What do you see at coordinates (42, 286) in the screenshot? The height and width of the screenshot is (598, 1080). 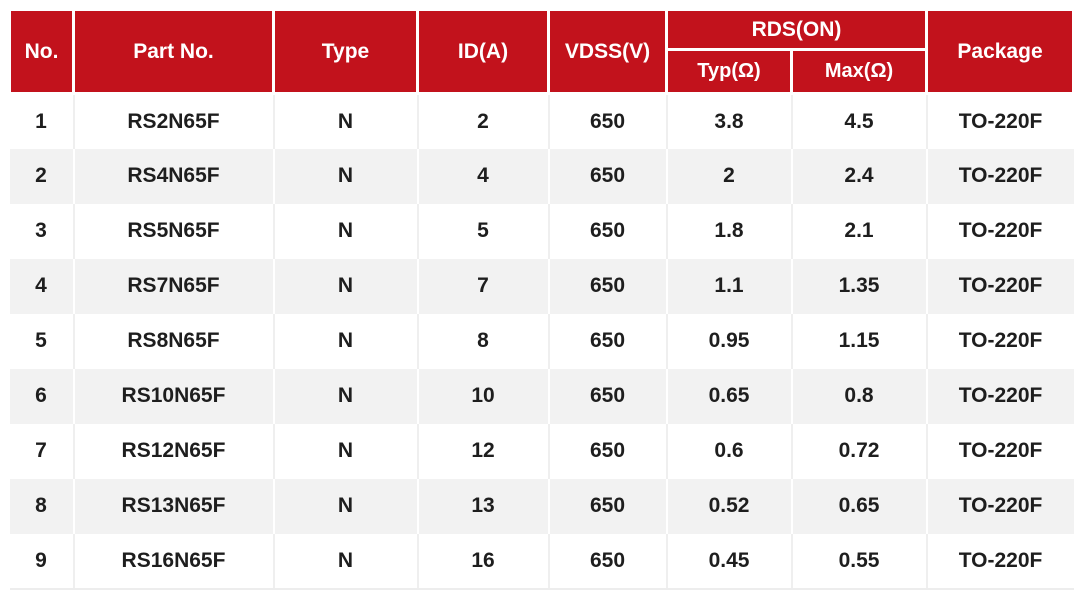 I see `cell-no: 4` at bounding box center [42, 286].